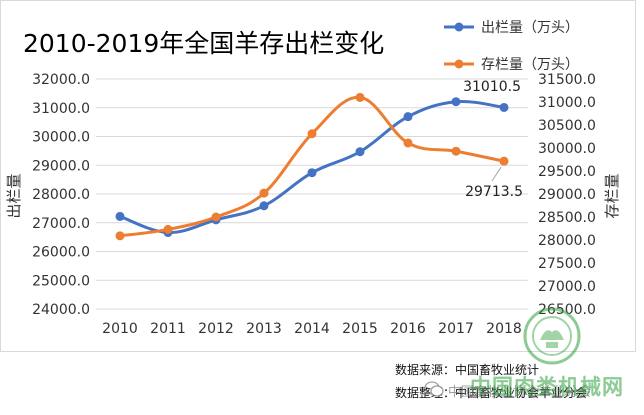 Image resolution: width=644 pixels, height=415 pixels. What do you see at coordinates (567, 126) in the screenshot?
I see `right-tick-label: 30500.0` at bounding box center [567, 126].